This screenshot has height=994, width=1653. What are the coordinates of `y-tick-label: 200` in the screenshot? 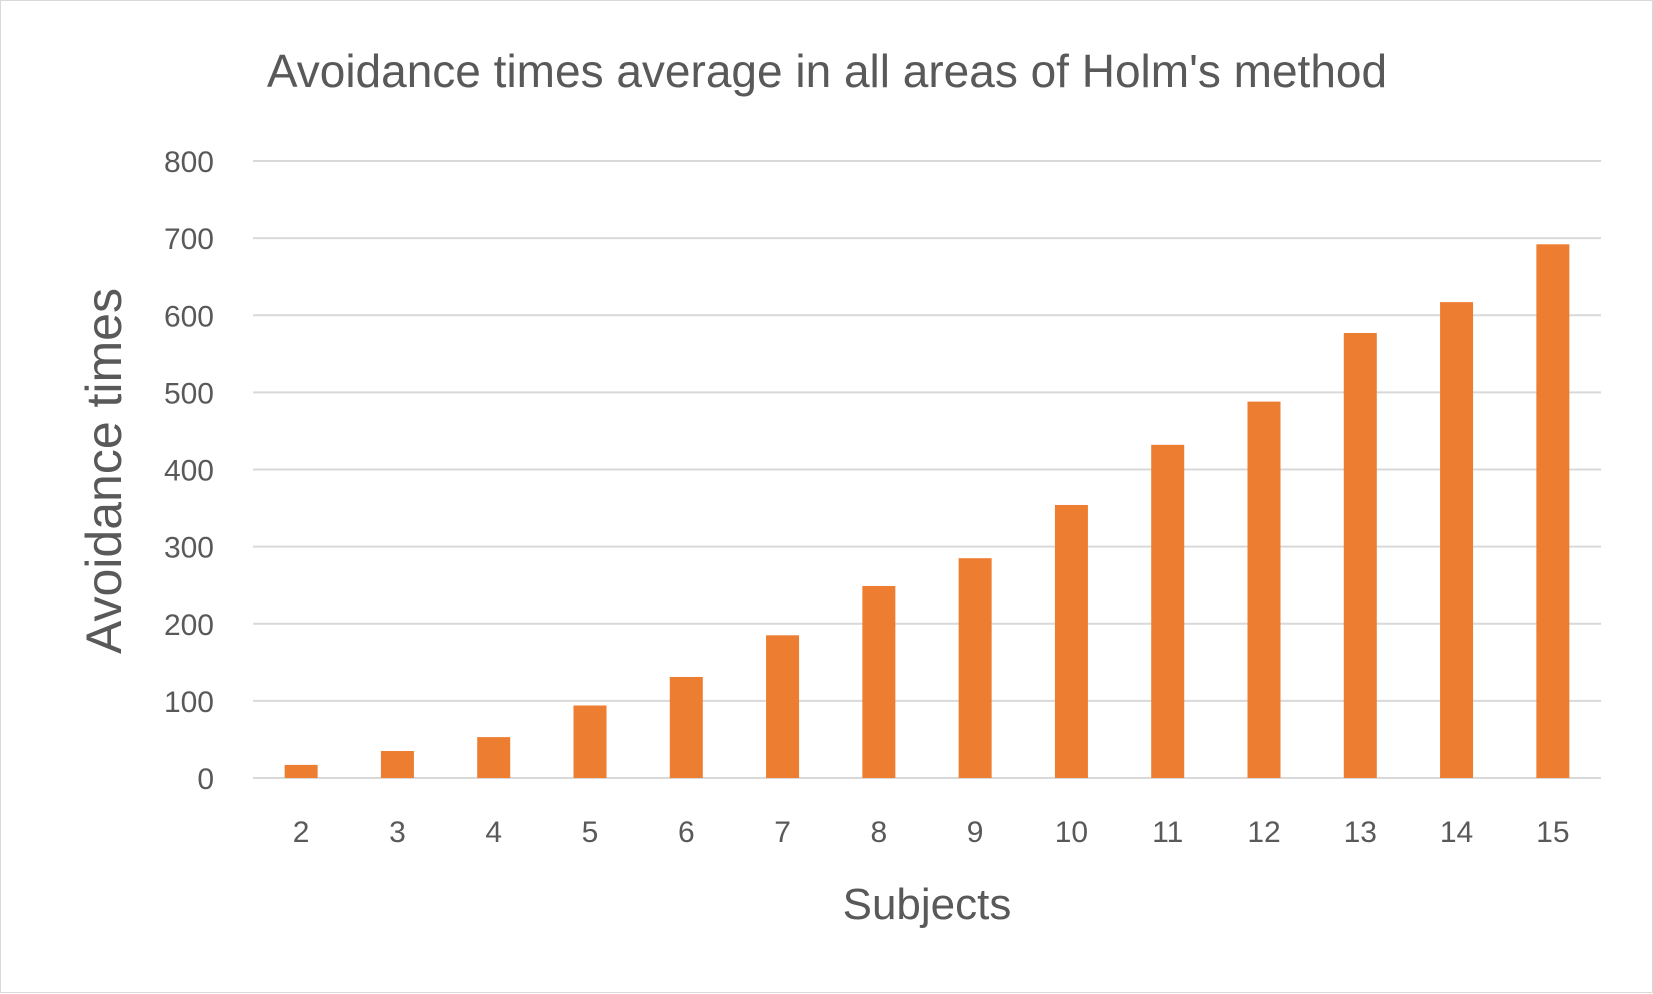 It's located at (189, 625).